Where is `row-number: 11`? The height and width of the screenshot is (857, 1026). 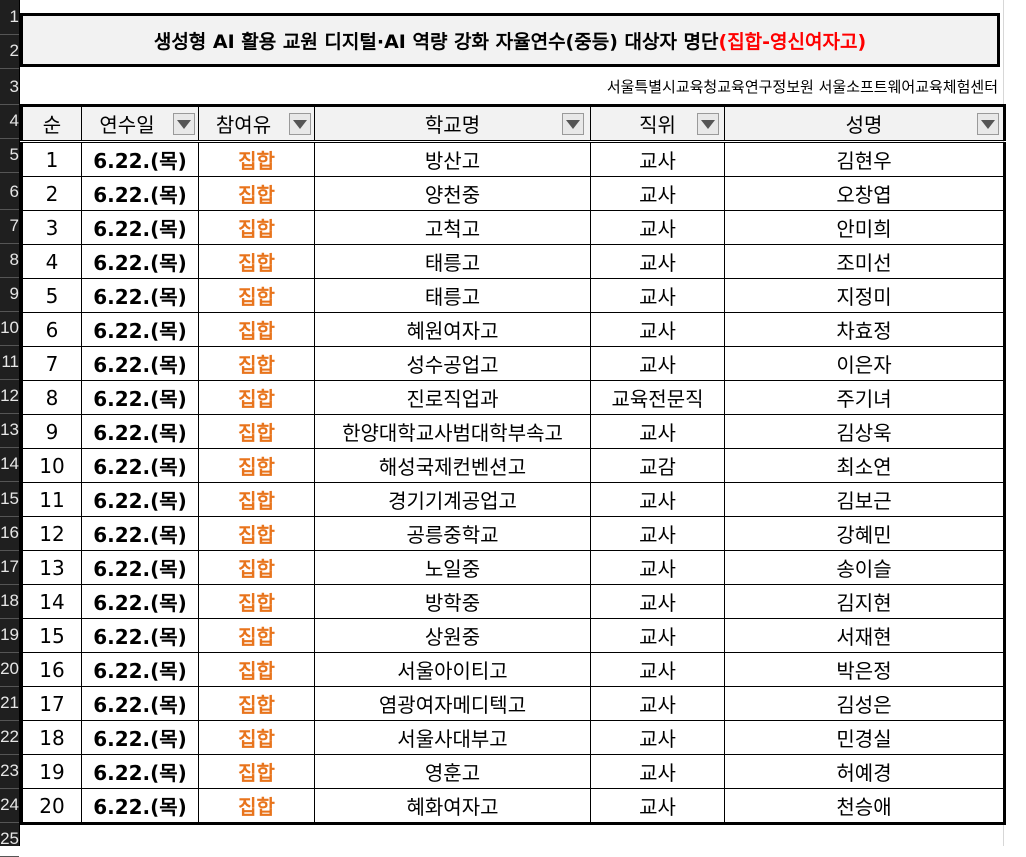 row-number: 11 is located at coordinates (9, 362).